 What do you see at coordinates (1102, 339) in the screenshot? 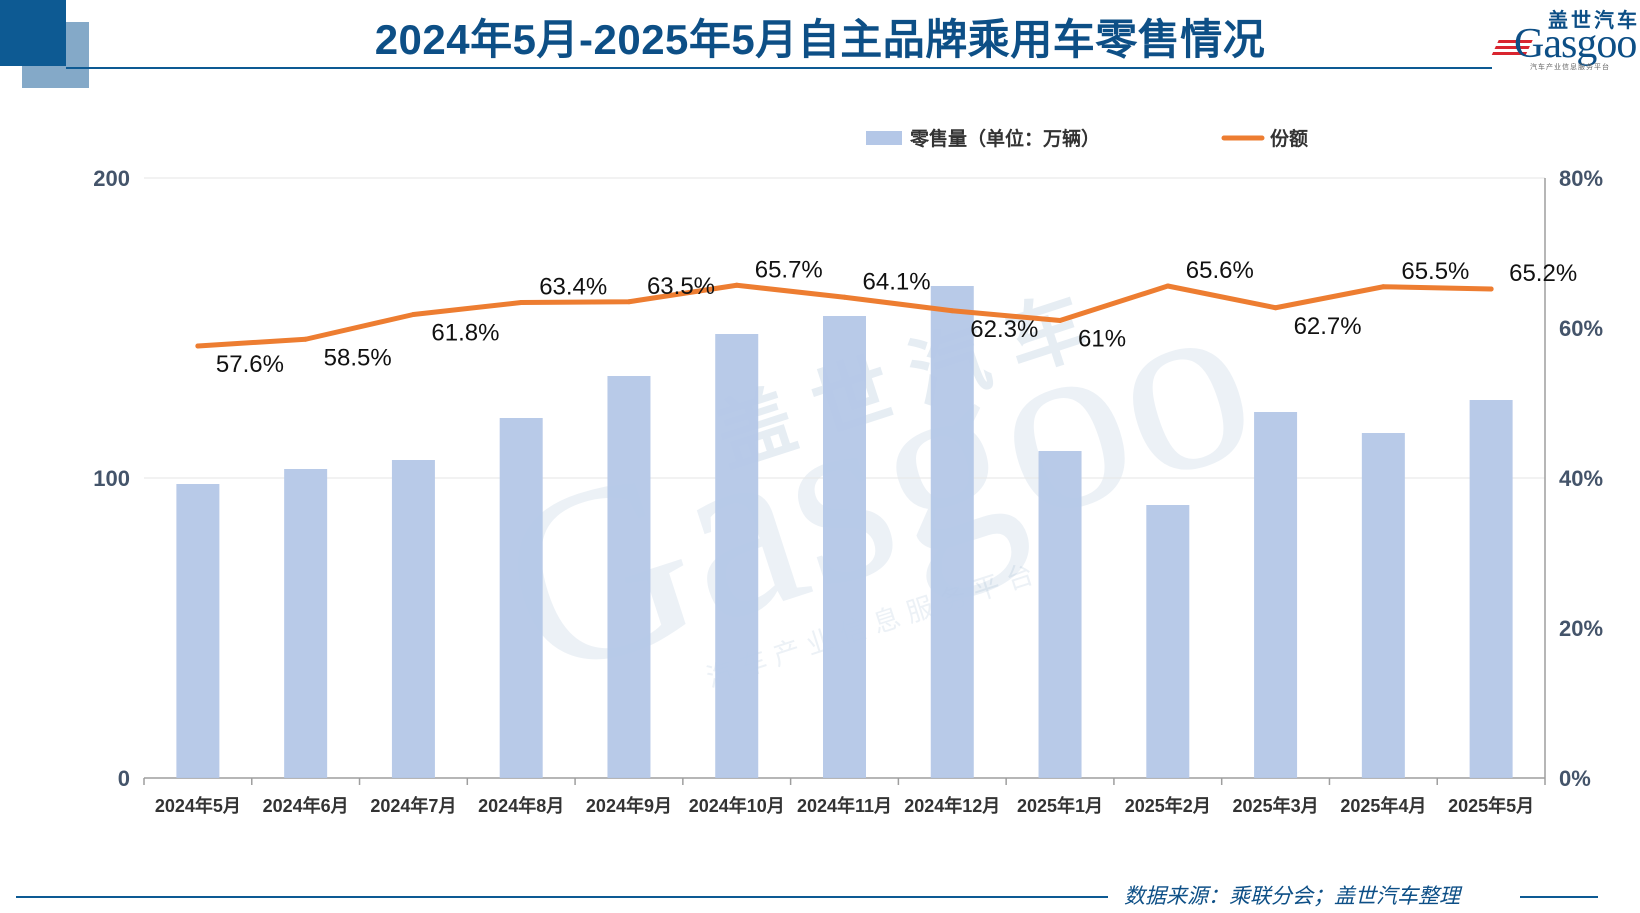
I see `share-data-label: 61%` at bounding box center [1102, 339].